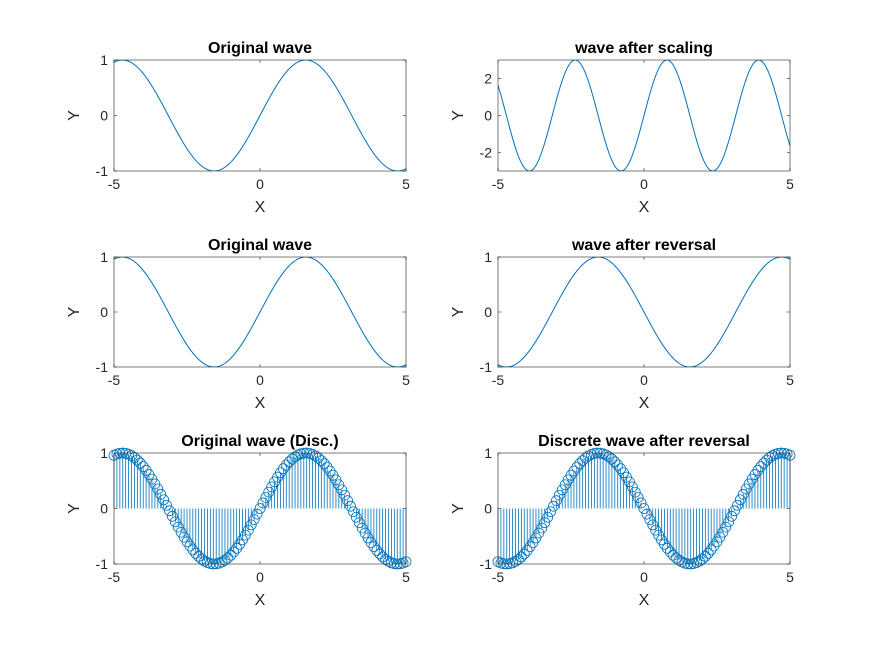 This screenshot has height=656, width=875. I want to click on subplot-3: -5 0 5 -1 0 1 Original wave X Y, so click(238, 324).